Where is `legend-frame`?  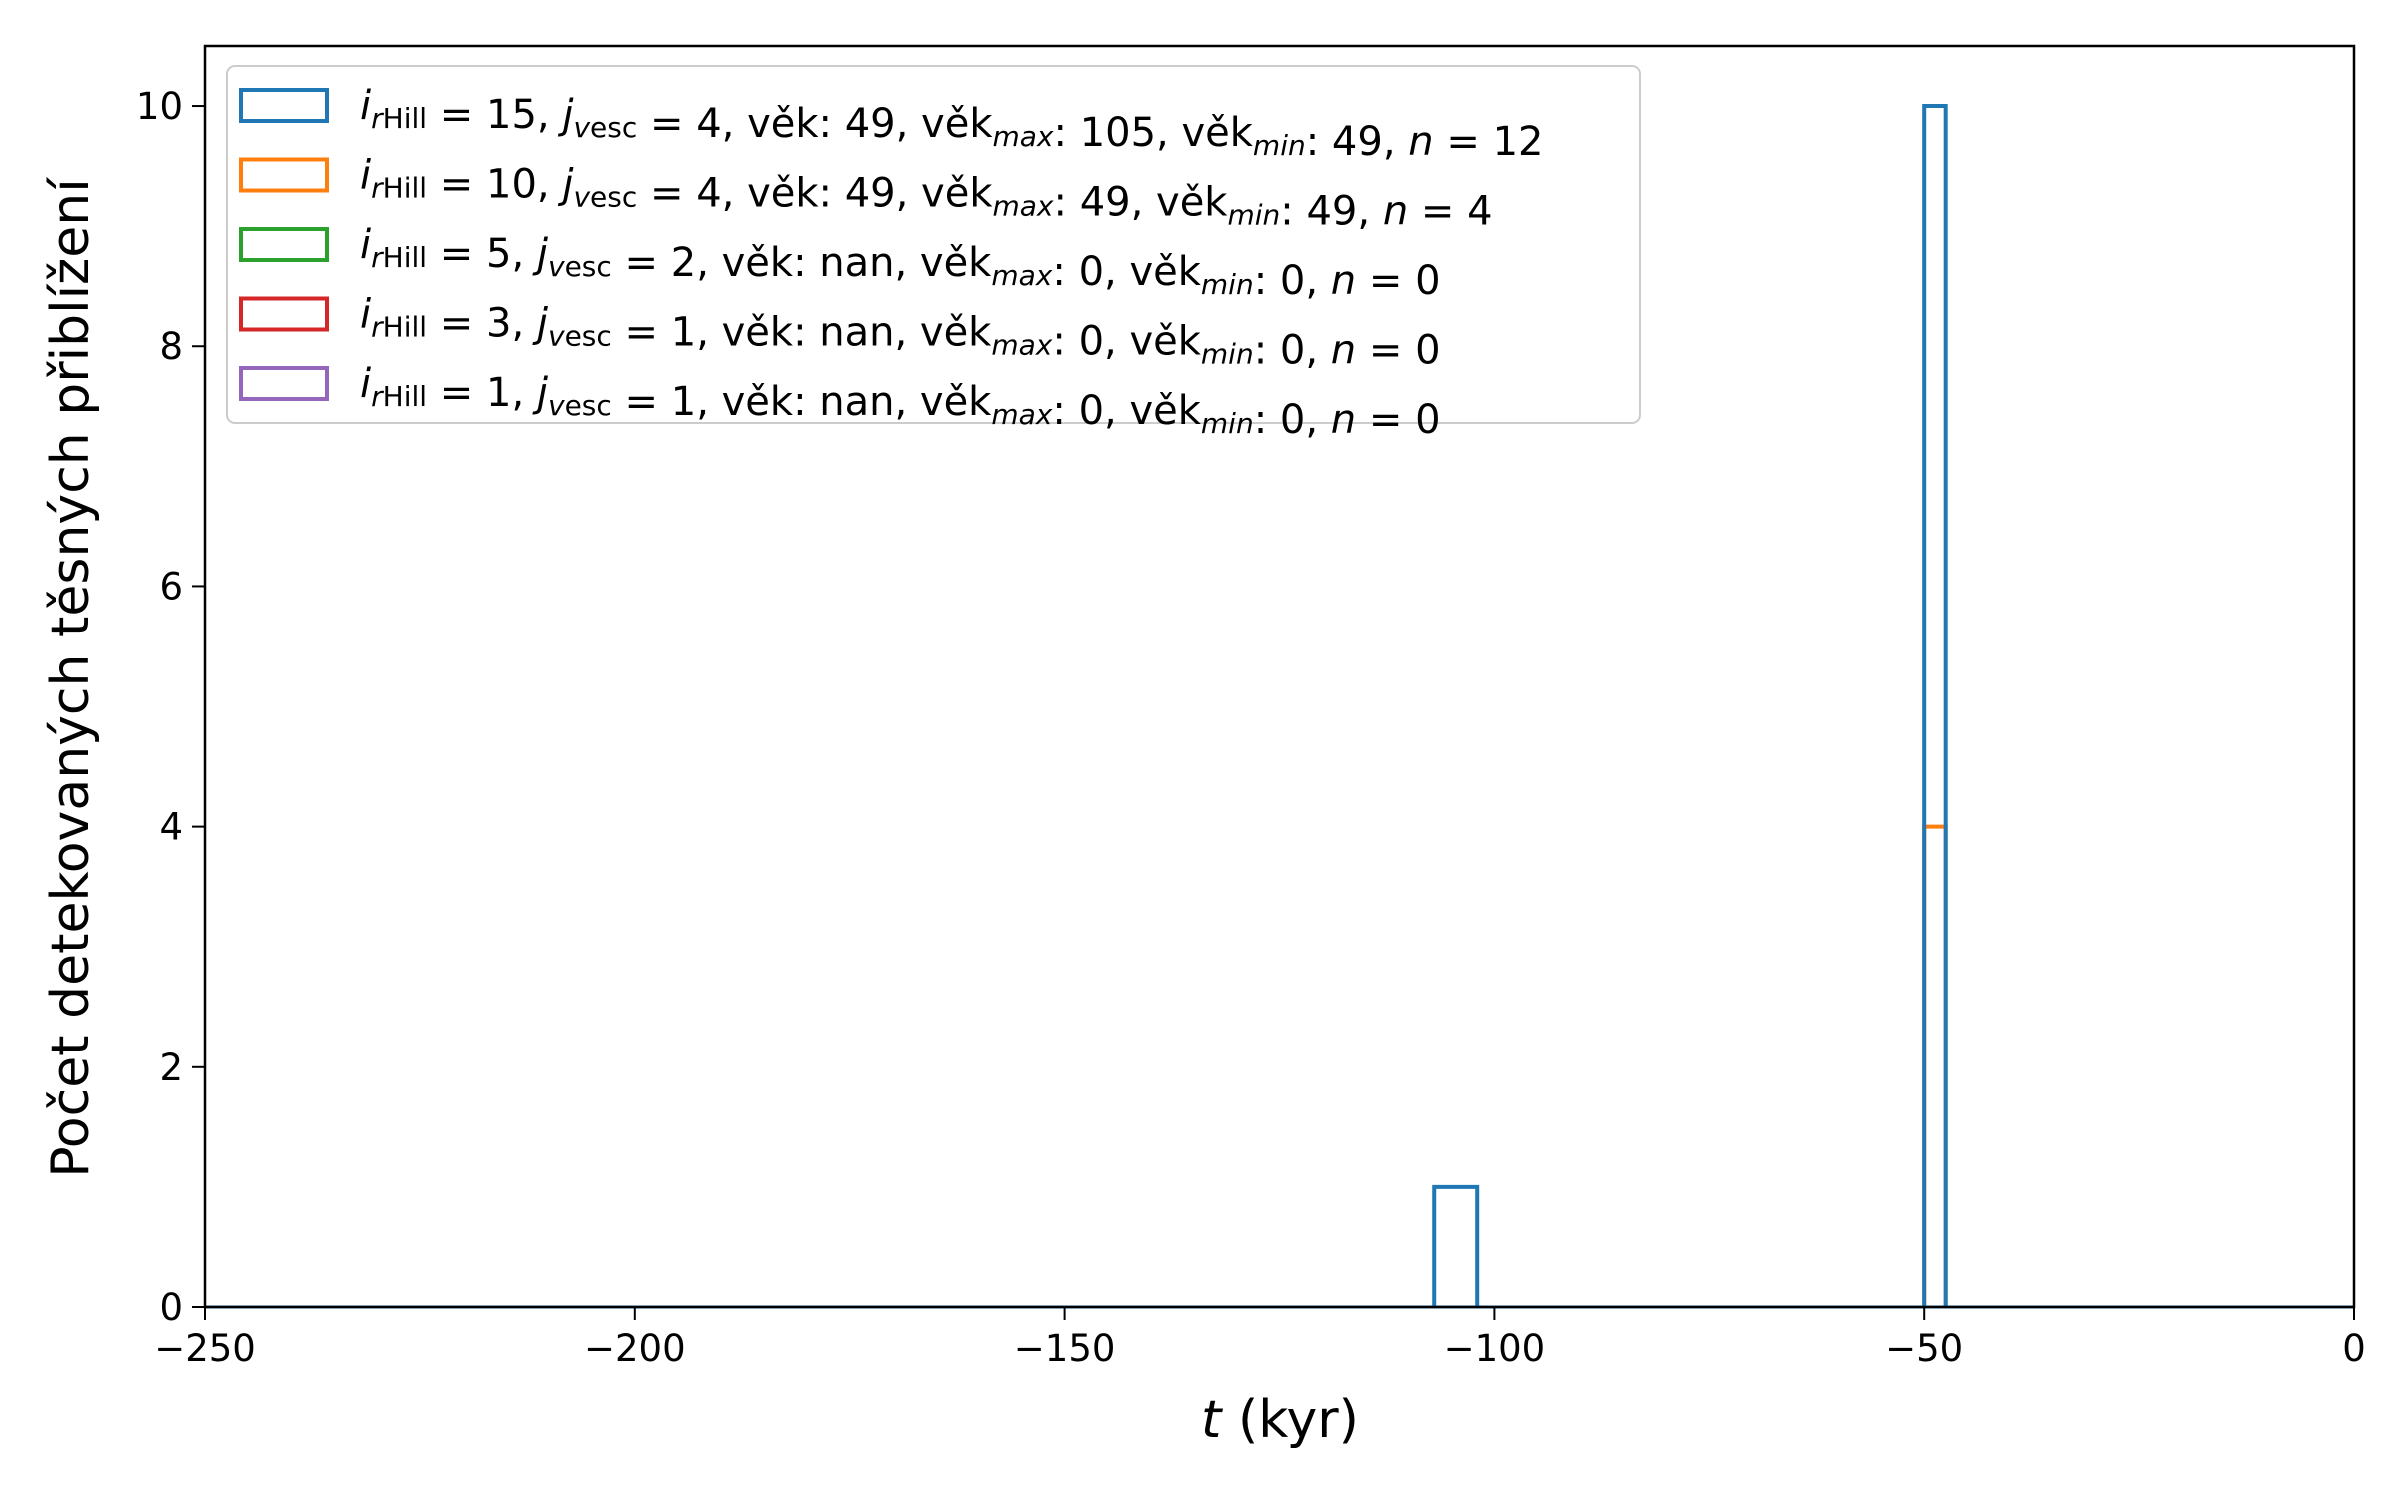 legend-frame is located at coordinates (933, 244).